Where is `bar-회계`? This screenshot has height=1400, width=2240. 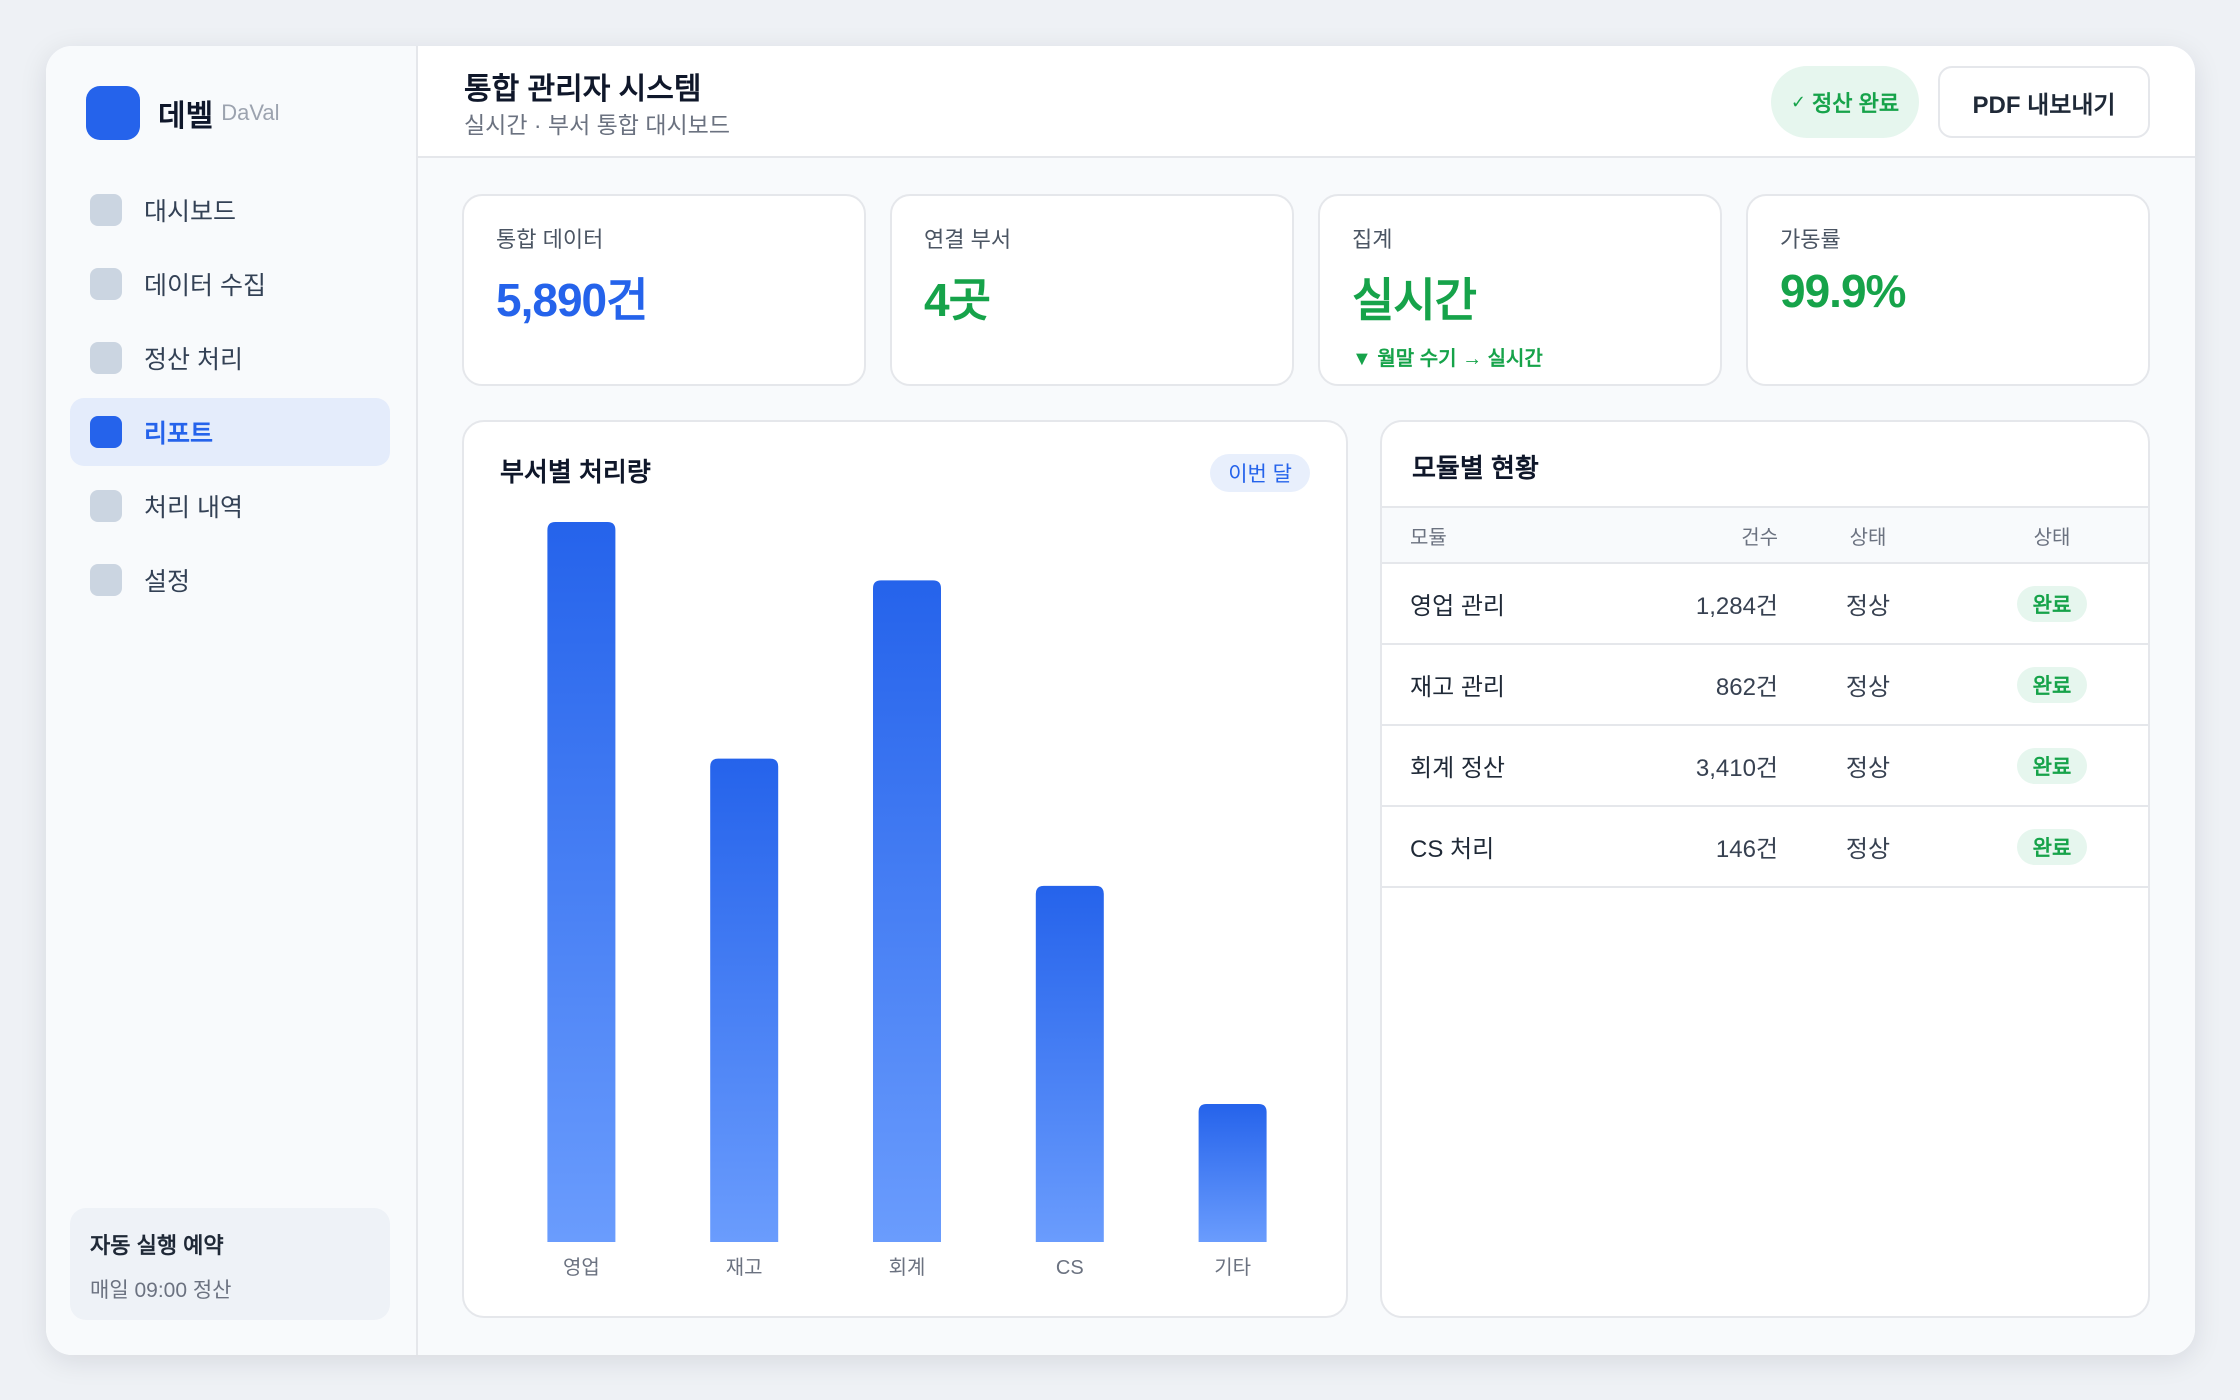
bar-회계 is located at coordinates (907, 911).